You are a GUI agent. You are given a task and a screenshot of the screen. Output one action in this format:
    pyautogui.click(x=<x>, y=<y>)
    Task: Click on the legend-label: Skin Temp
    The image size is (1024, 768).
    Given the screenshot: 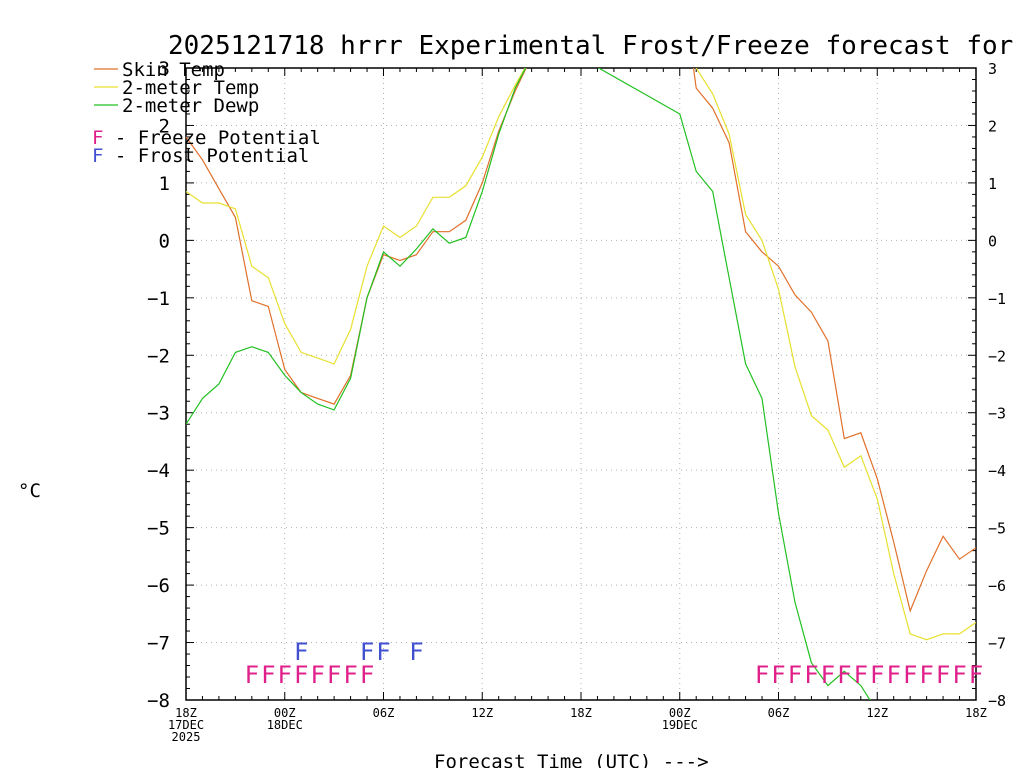 What is the action you would take?
    pyautogui.click(x=173, y=70)
    